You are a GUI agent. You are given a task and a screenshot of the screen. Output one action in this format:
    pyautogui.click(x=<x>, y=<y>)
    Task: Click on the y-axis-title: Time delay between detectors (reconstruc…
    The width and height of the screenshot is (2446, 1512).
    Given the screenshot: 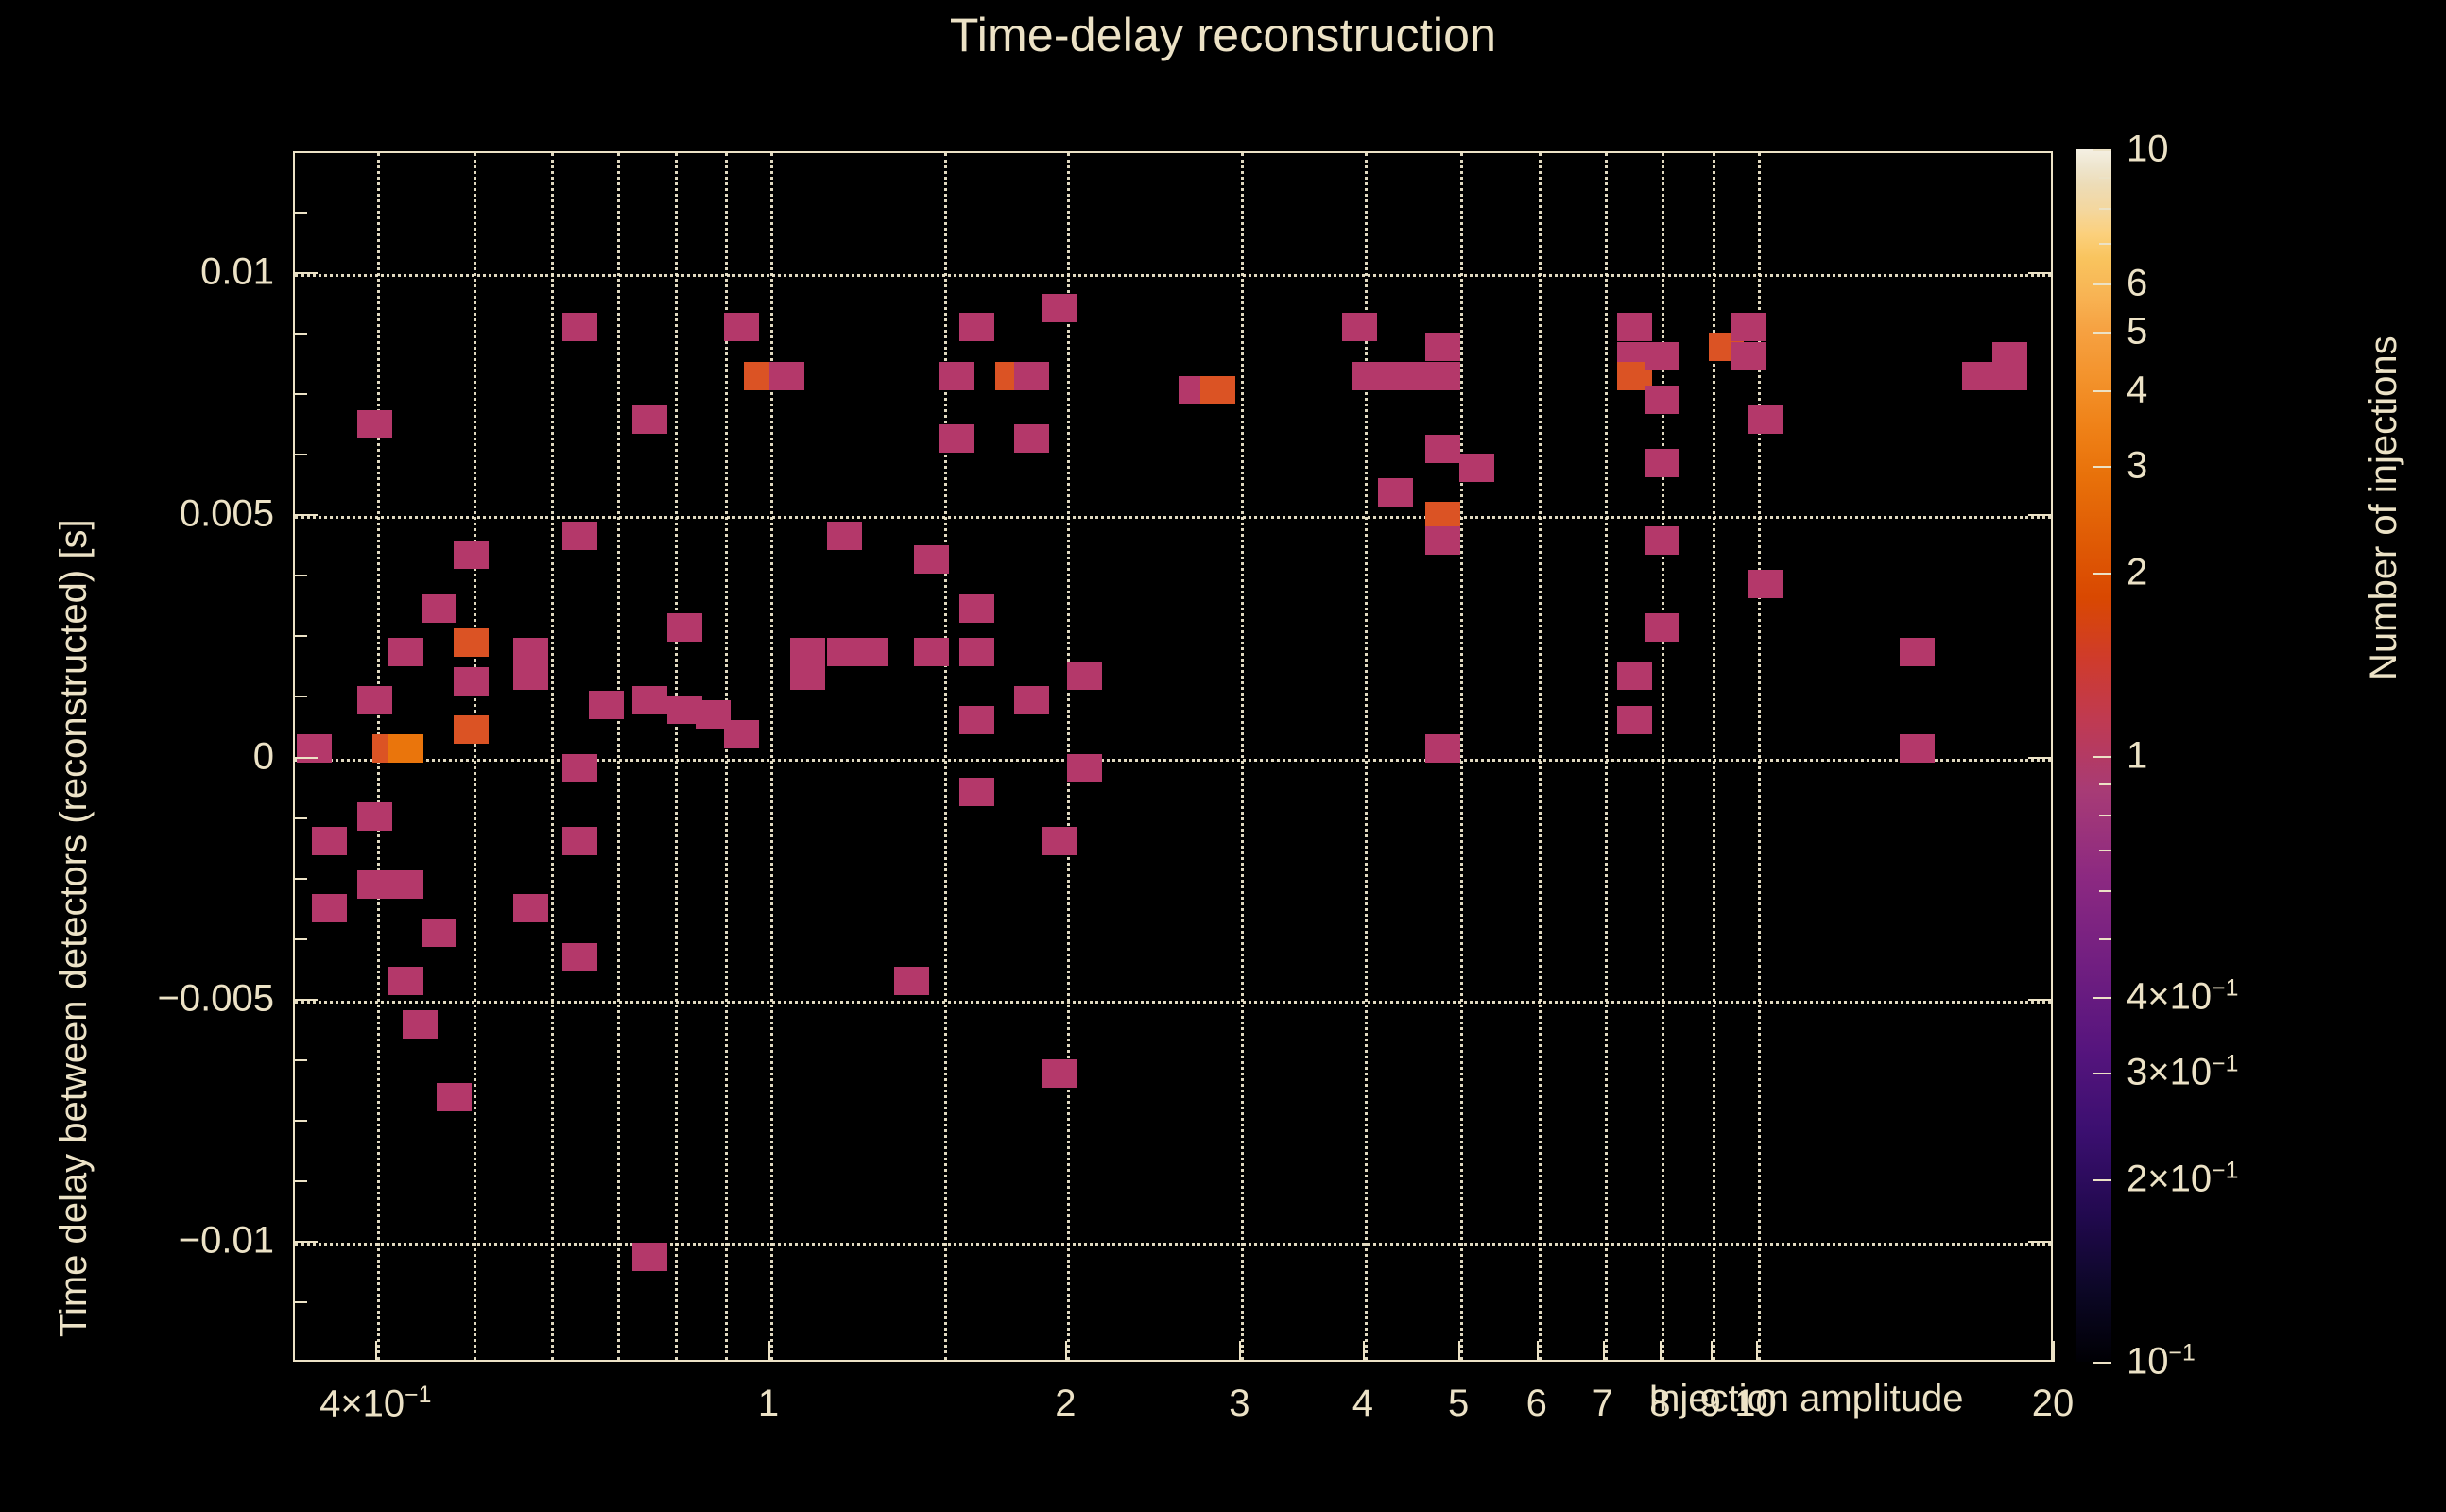 What is the action you would take?
    pyautogui.click(x=74, y=928)
    